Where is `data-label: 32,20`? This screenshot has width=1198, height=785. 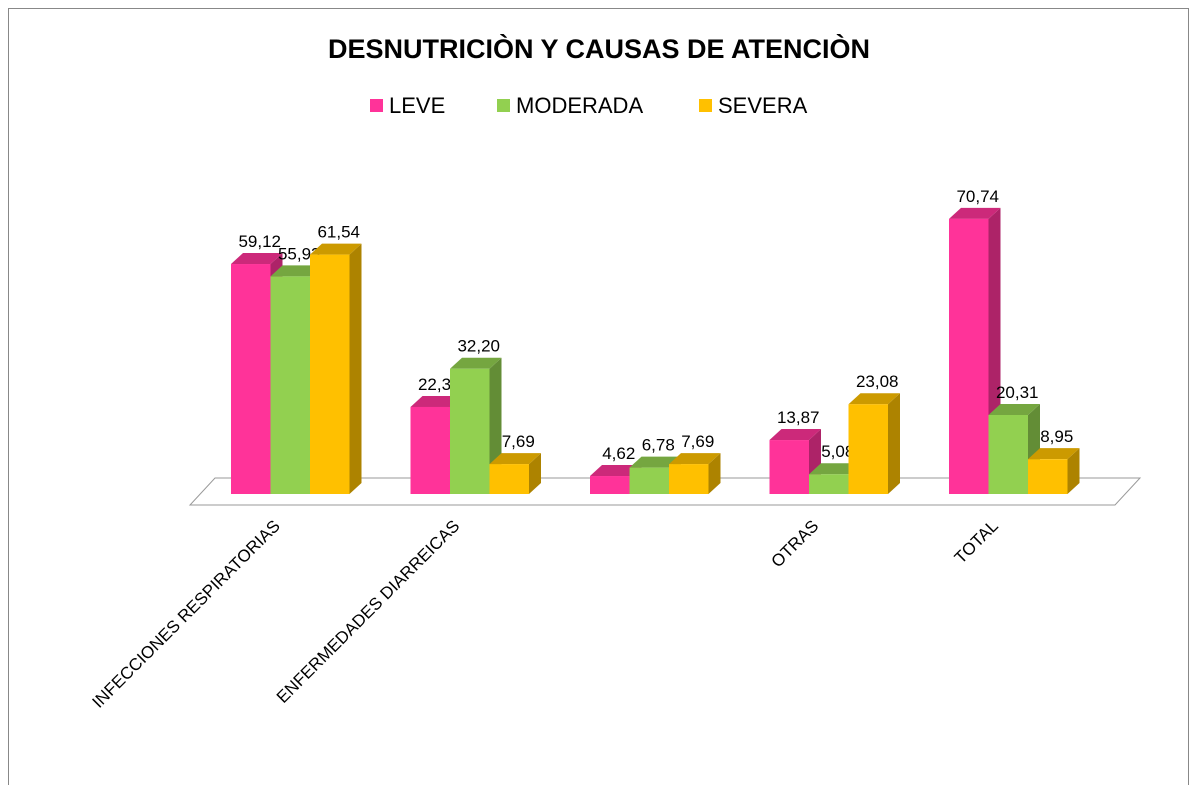
data-label: 32,20 is located at coordinates (478, 346).